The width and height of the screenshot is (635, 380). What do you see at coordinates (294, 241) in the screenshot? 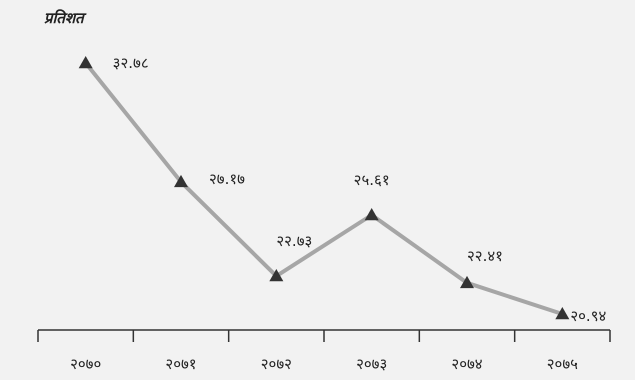
I see `data-label: २२.७३` at bounding box center [294, 241].